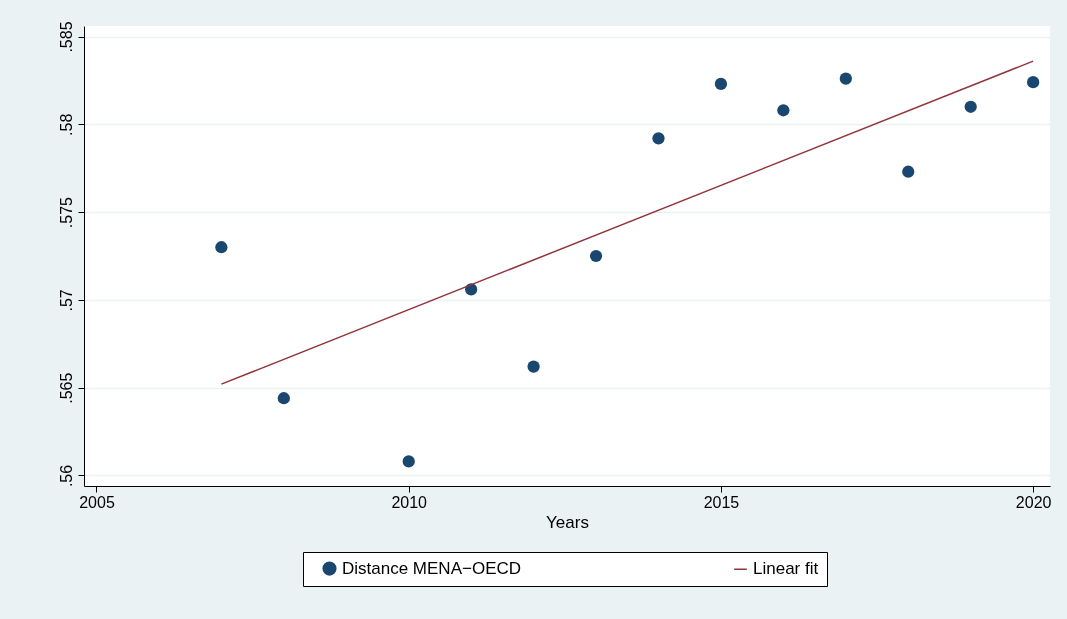  What do you see at coordinates (66, 212) in the screenshot?
I see `y-tick-label: .575` at bounding box center [66, 212].